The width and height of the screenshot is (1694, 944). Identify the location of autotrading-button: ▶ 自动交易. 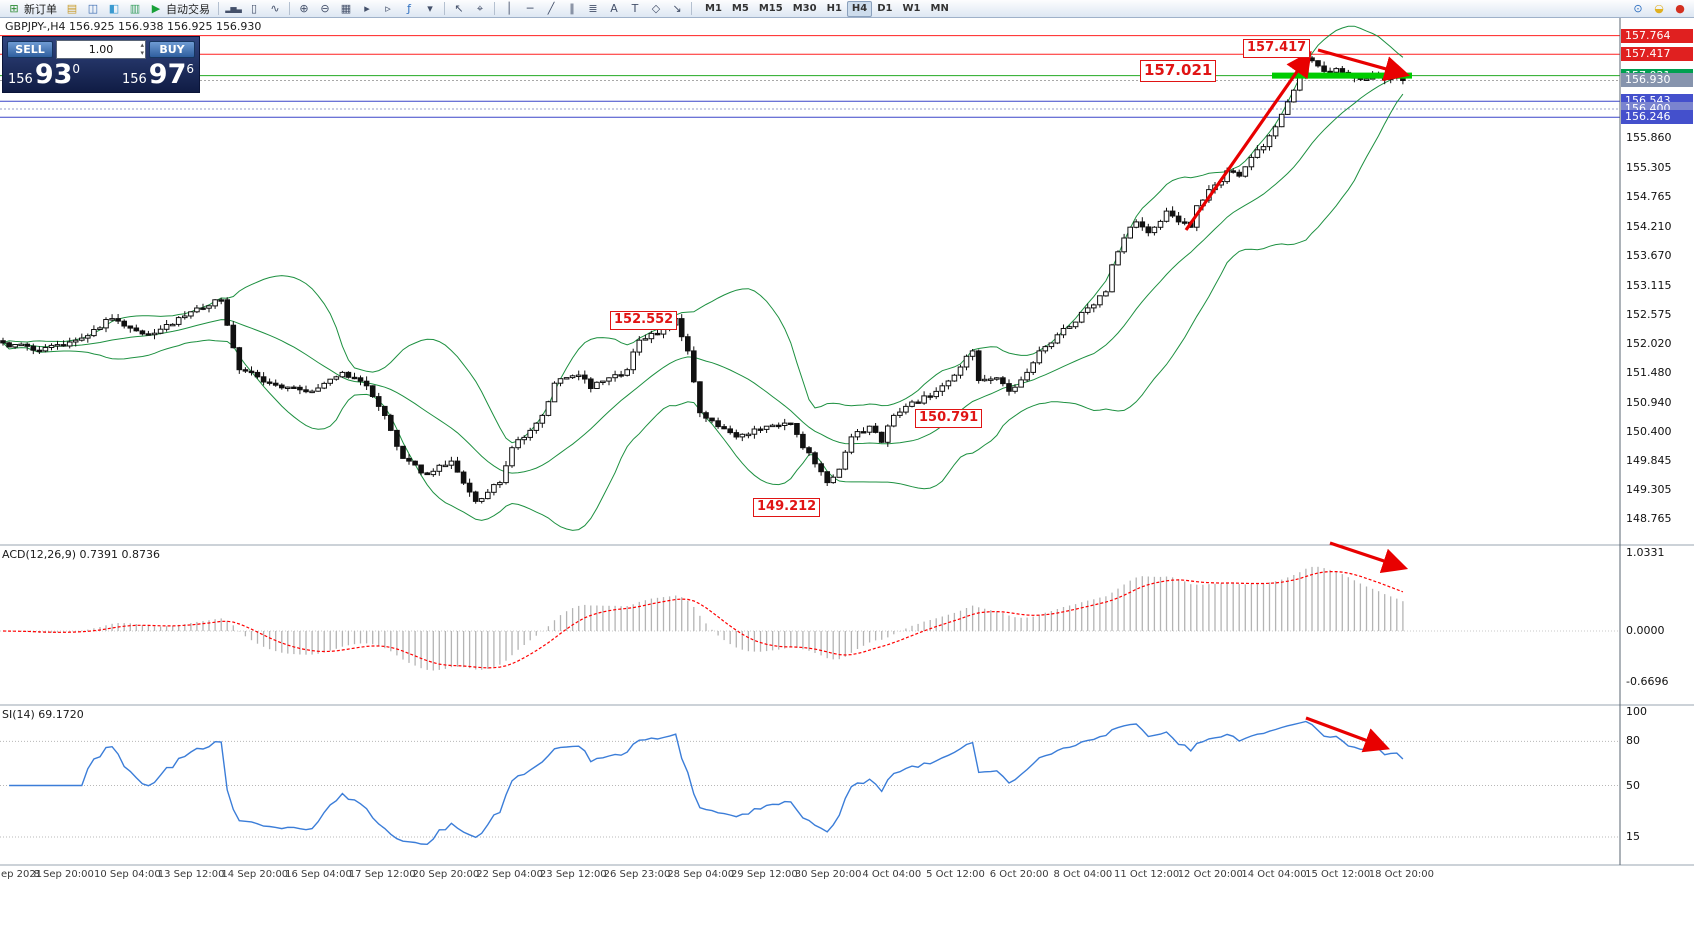
(180, 9).